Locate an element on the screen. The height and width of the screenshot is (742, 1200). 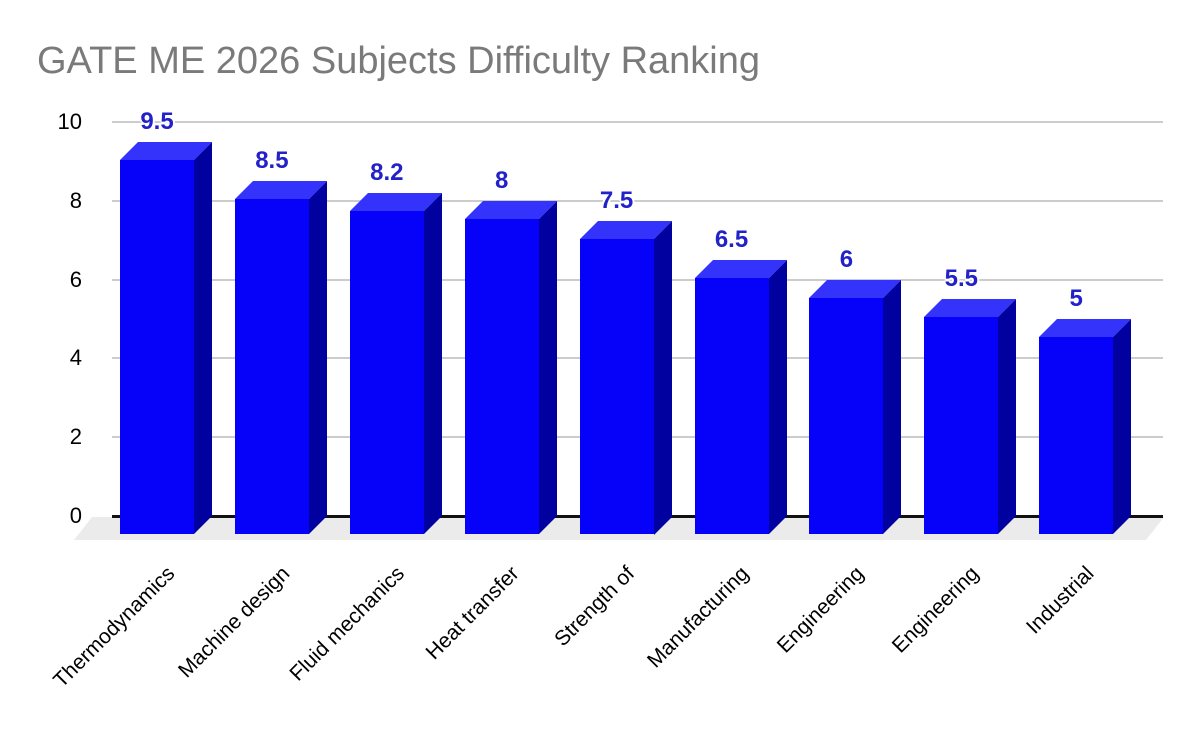
y-tick-label: 0 is located at coordinates (75, 515).